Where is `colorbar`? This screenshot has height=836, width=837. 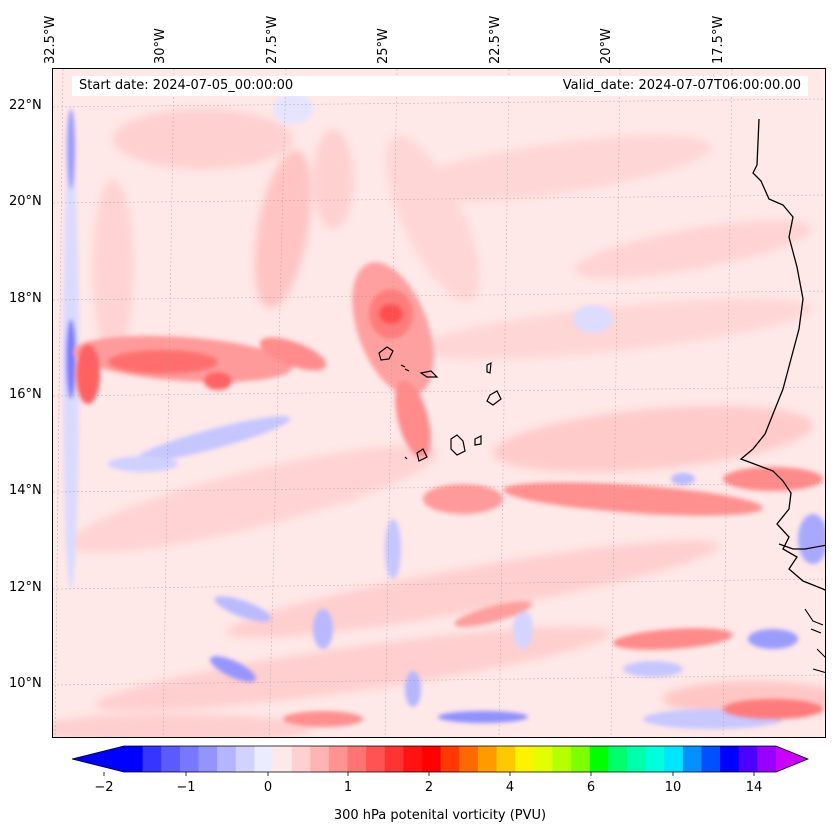
colorbar is located at coordinates (440, 760).